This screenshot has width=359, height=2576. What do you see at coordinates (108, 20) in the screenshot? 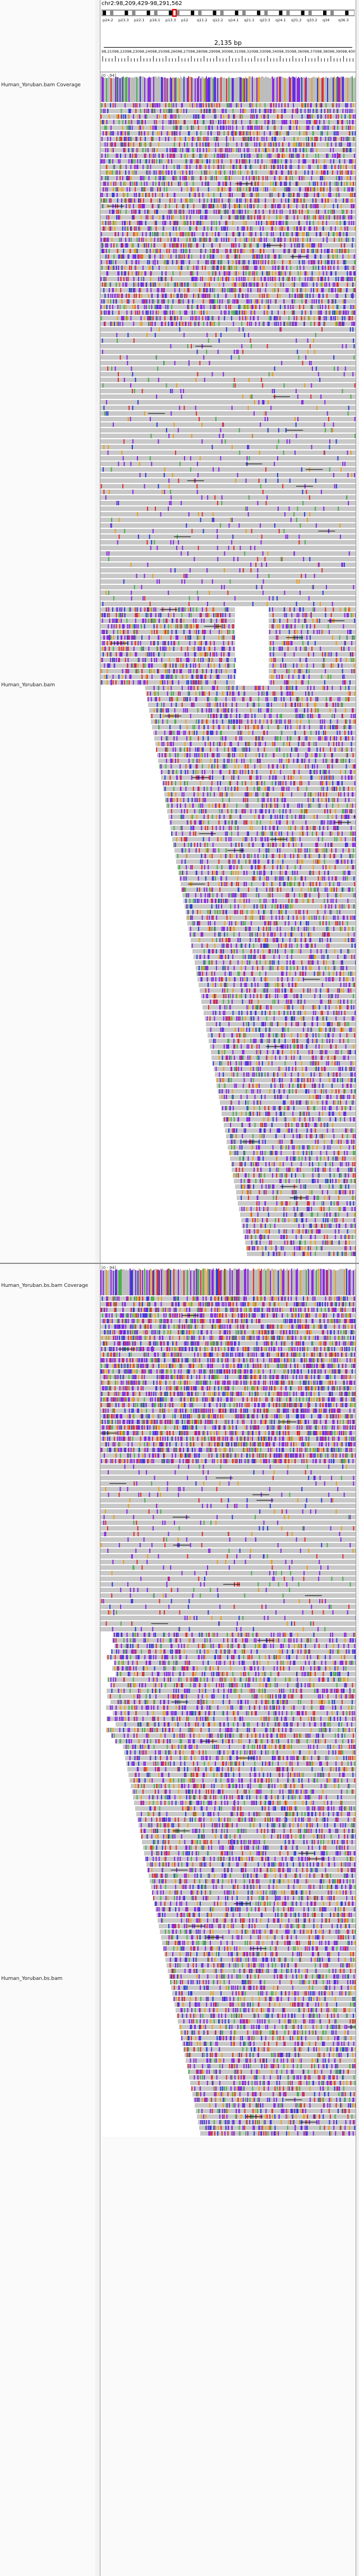
I see `cytoband-label: p24.2` at bounding box center [108, 20].